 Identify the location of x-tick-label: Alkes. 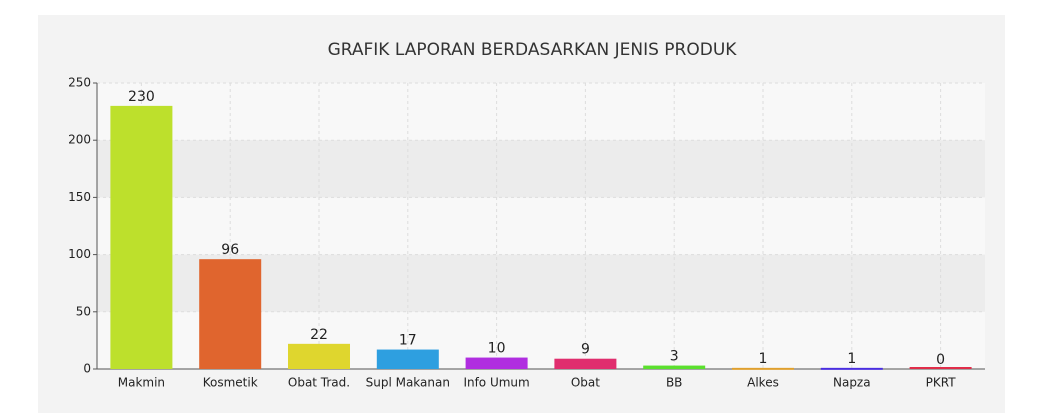
(763, 383).